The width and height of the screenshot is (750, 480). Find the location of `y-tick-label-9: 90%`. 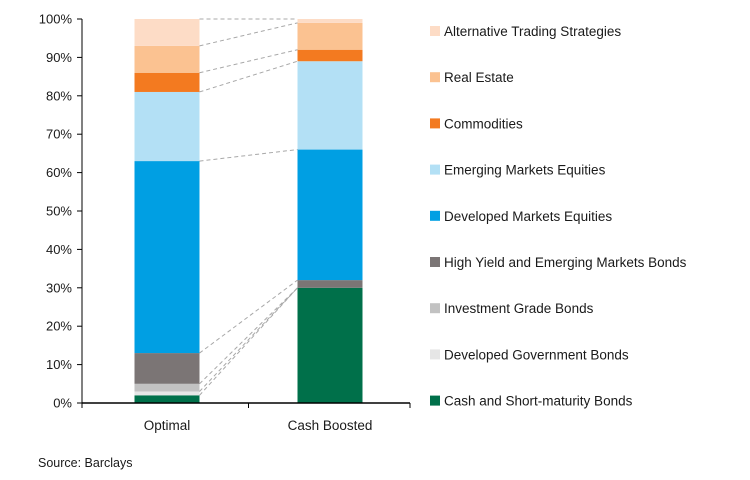

y-tick-label-9: 90% is located at coordinates (59, 57).